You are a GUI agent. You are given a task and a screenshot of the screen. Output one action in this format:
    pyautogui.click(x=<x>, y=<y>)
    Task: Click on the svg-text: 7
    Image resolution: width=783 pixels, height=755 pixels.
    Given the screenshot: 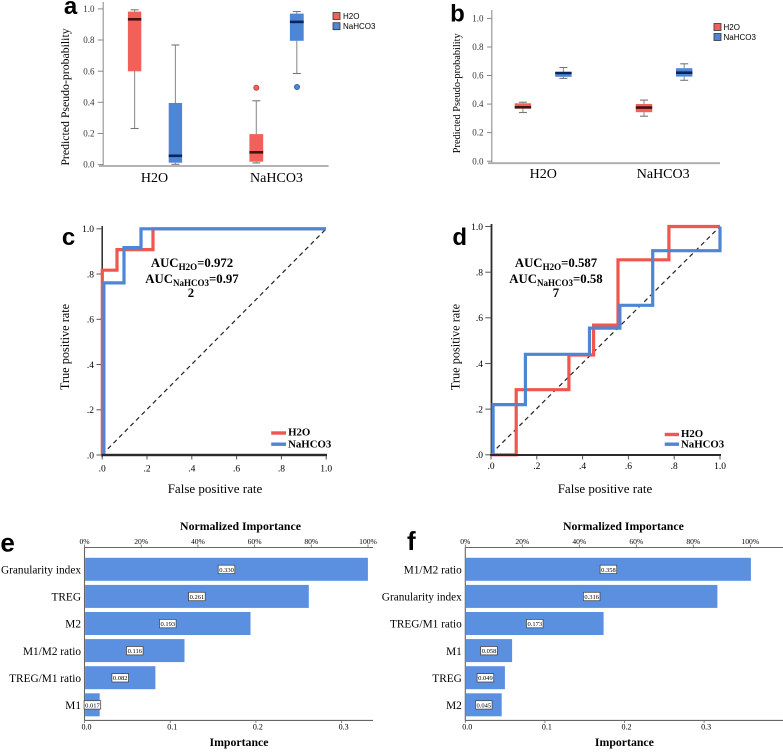 What is the action you would take?
    pyautogui.click(x=556, y=293)
    